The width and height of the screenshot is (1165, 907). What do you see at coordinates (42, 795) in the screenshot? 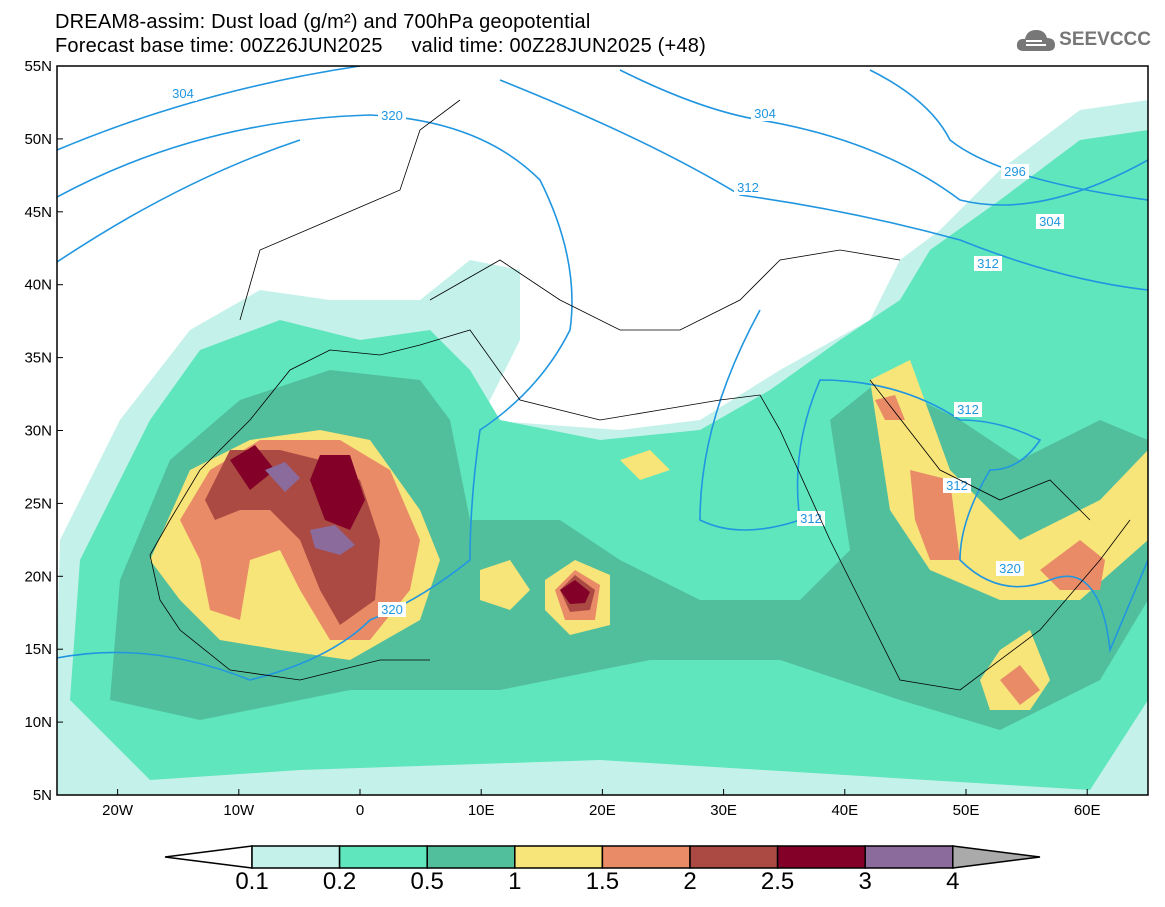
I see `lat-label: 5N` at bounding box center [42, 795].